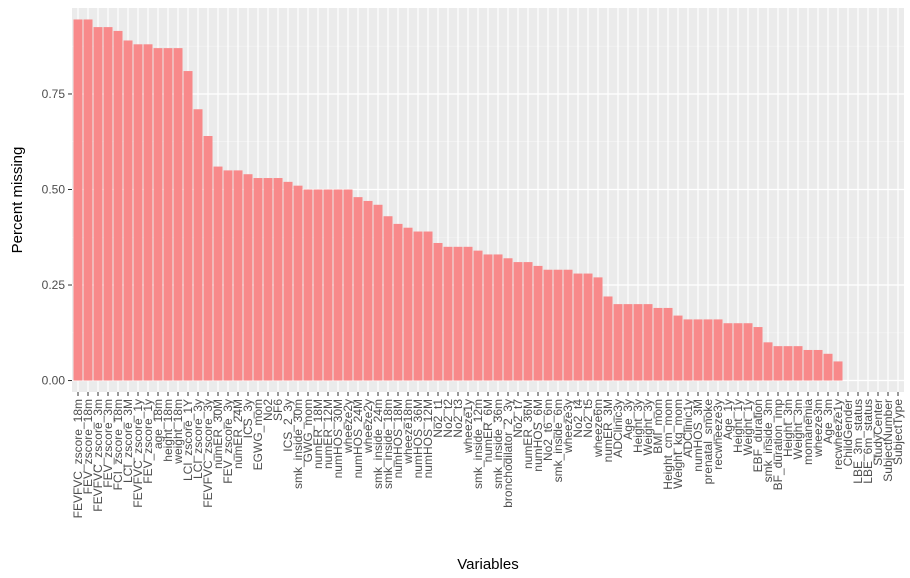  I want to click on x-tick-label: No2_t2, so click(448, 418).